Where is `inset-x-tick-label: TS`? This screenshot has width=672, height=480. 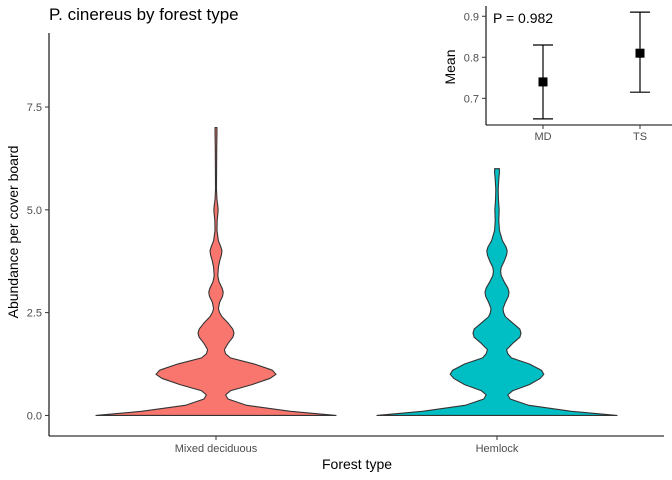 inset-x-tick-label: TS is located at coordinates (640, 137).